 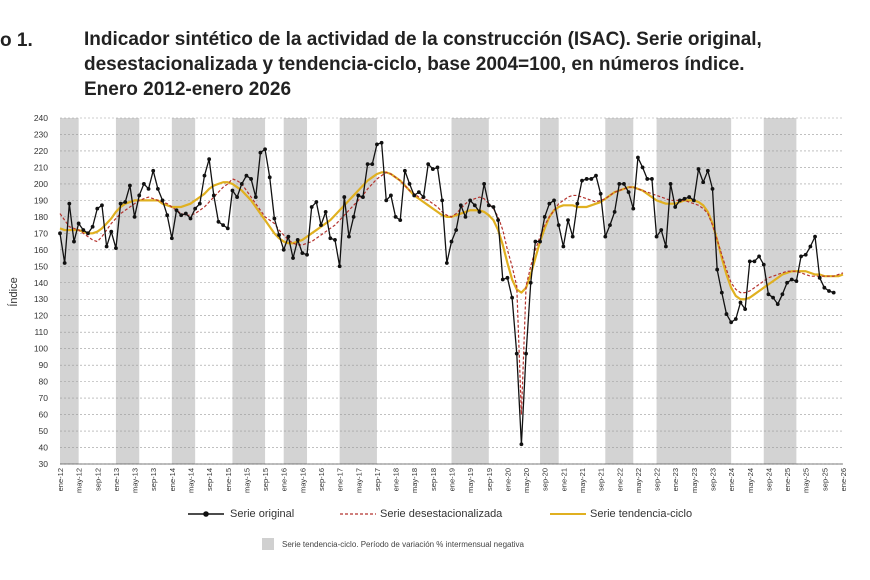 What do you see at coordinates (188, 89) in the screenshot?
I see `chart-title-line: Enero 2012-enero 2026` at bounding box center [188, 89].